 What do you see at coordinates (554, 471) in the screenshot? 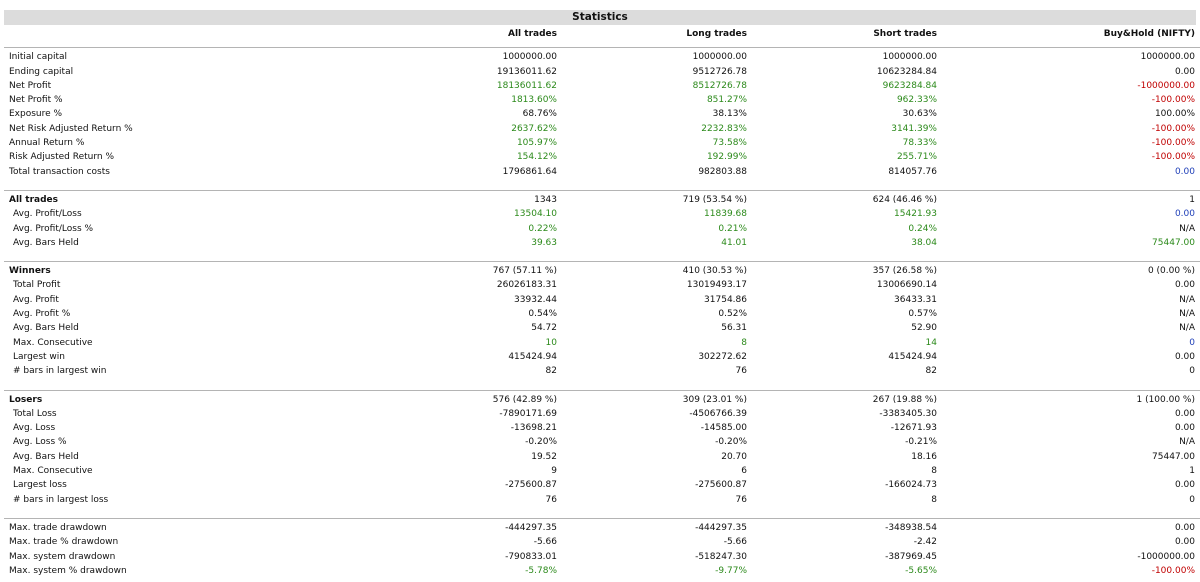
I see `stat-value-all-trades: 9` at bounding box center [554, 471].